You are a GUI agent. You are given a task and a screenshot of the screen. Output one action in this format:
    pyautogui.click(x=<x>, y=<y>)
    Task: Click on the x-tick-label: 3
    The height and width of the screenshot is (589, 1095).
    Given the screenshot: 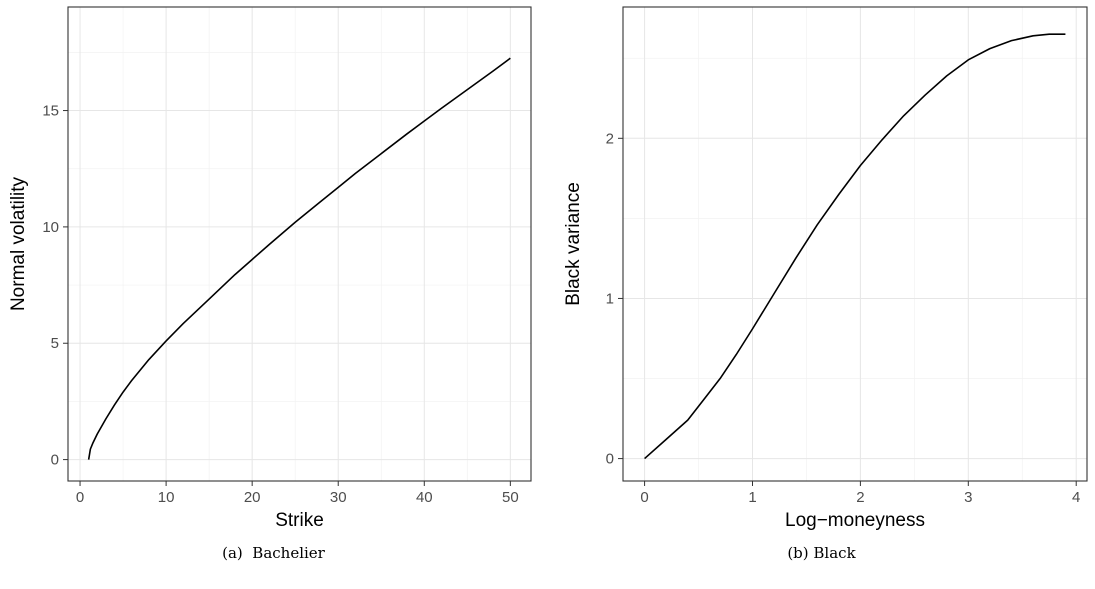 What is the action you would take?
    pyautogui.click(x=968, y=497)
    